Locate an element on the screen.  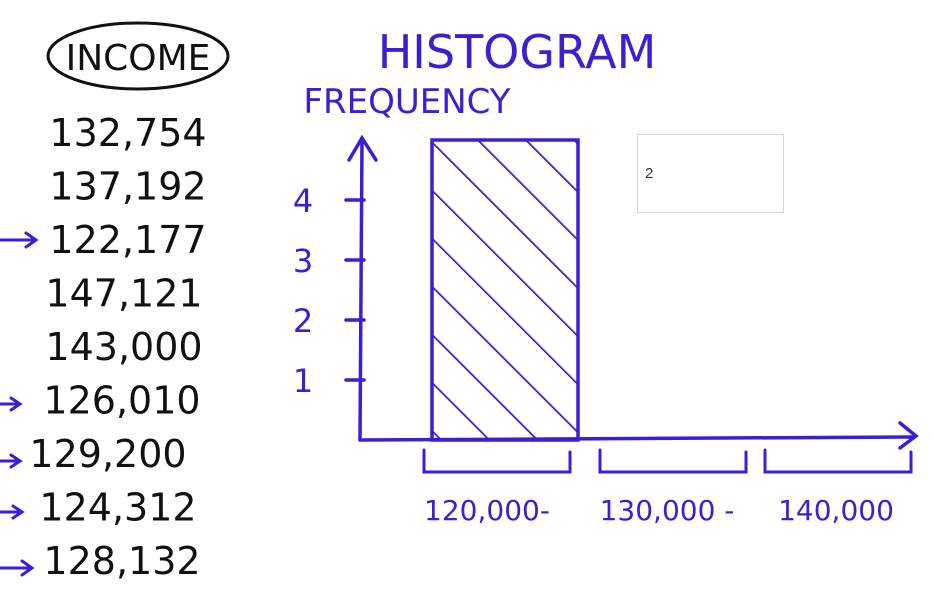
income-header-oval is located at coordinates (138, 56).